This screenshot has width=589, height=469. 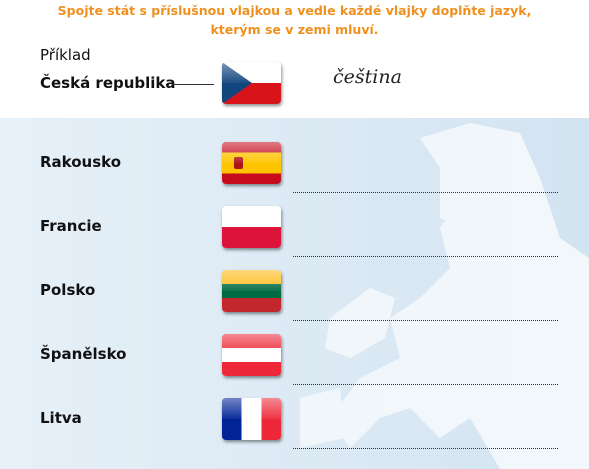 I want to click on instruction: kterým se v zemi mluví., so click(x=294, y=29).